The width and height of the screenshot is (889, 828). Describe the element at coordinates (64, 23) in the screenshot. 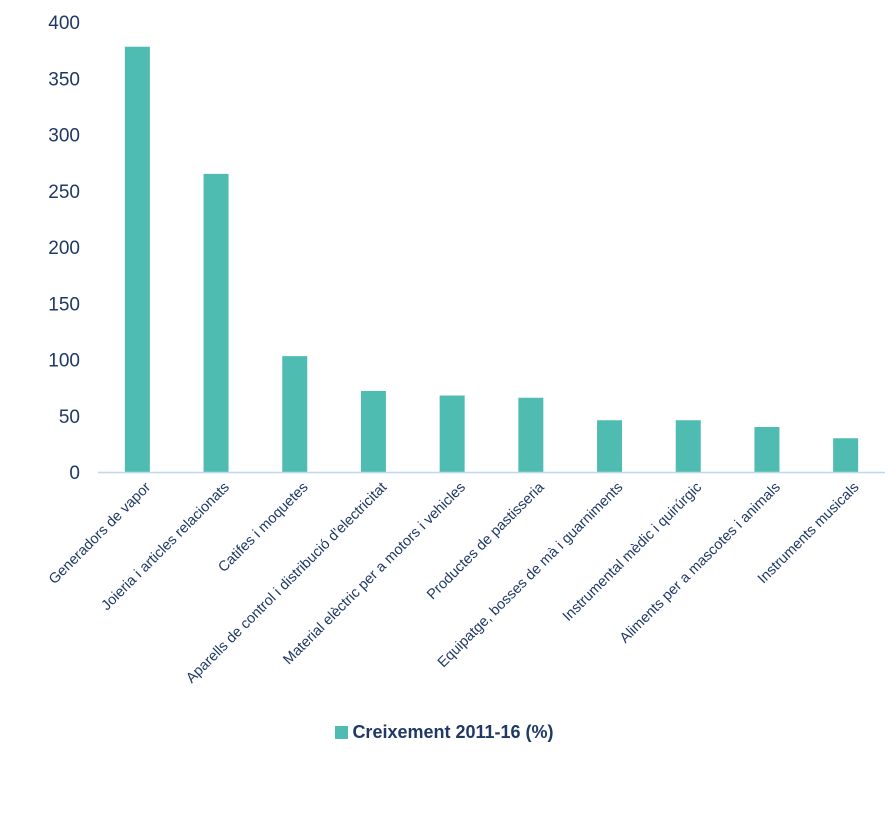

I see `y-tick-label: 400` at that location.